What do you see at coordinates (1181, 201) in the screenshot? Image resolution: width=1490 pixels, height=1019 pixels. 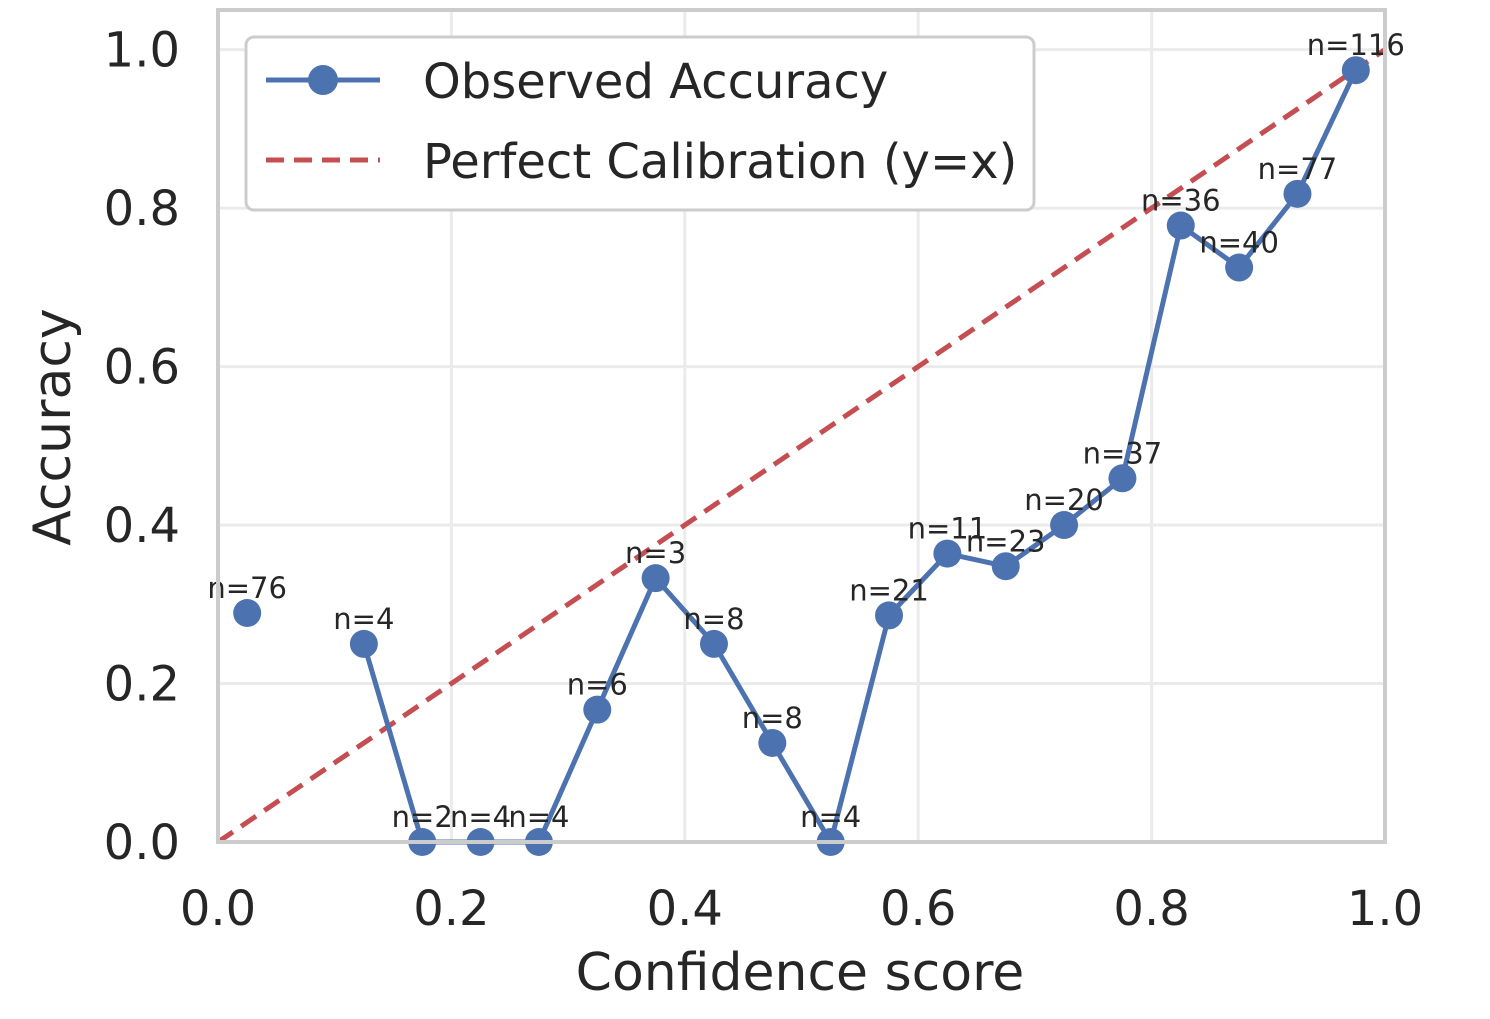 I see `count-label: n=36` at bounding box center [1181, 201].